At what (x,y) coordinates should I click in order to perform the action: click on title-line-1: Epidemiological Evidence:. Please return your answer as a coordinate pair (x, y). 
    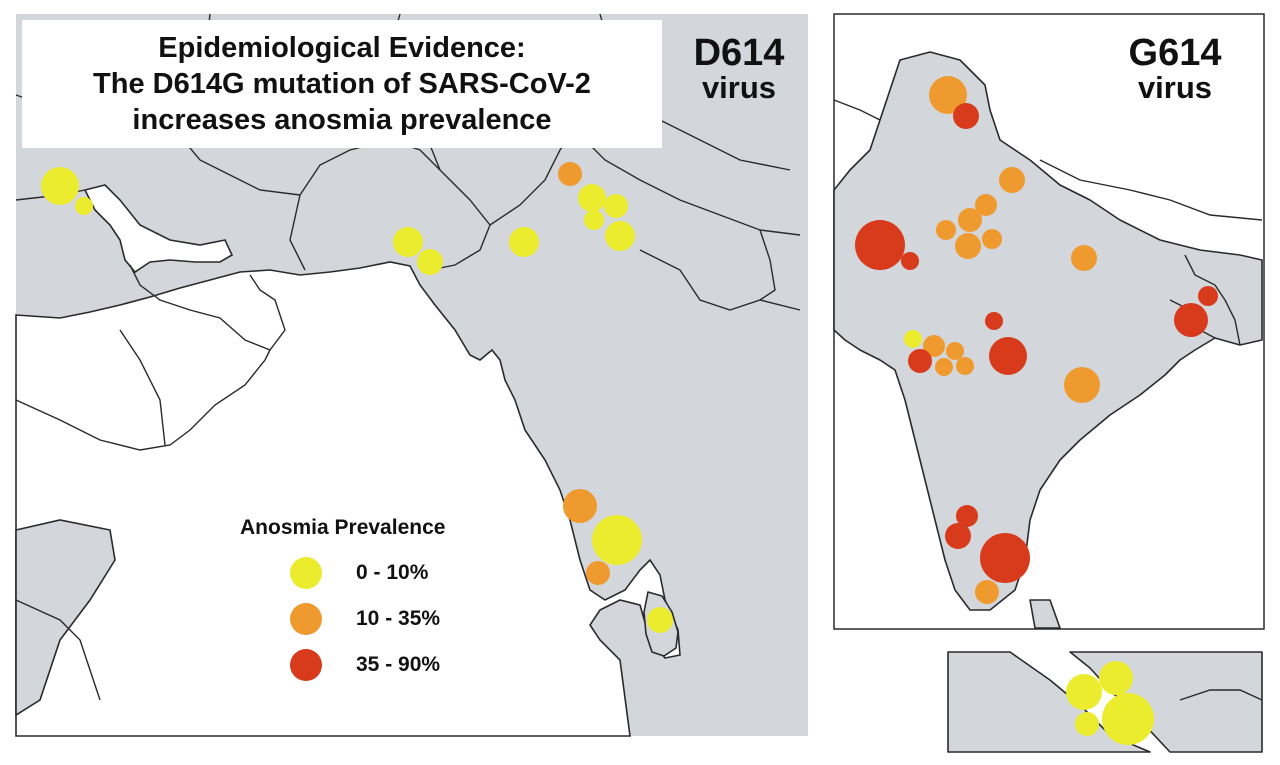
    Looking at the image, I should click on (342, 48).